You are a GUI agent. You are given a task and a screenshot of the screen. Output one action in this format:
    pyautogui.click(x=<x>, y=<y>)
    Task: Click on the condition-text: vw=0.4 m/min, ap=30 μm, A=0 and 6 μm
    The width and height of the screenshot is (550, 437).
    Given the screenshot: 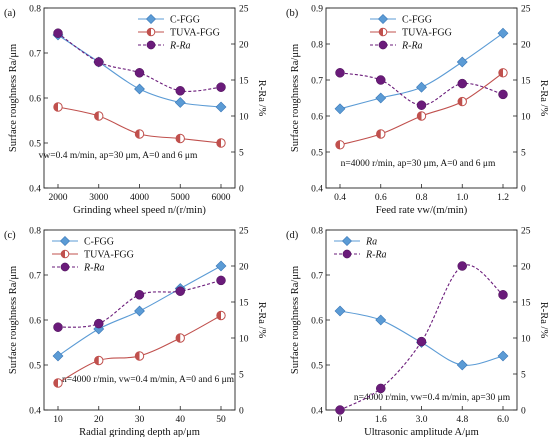 What is the action you would take?
    pyautogui.click(x=118, y=156)
    